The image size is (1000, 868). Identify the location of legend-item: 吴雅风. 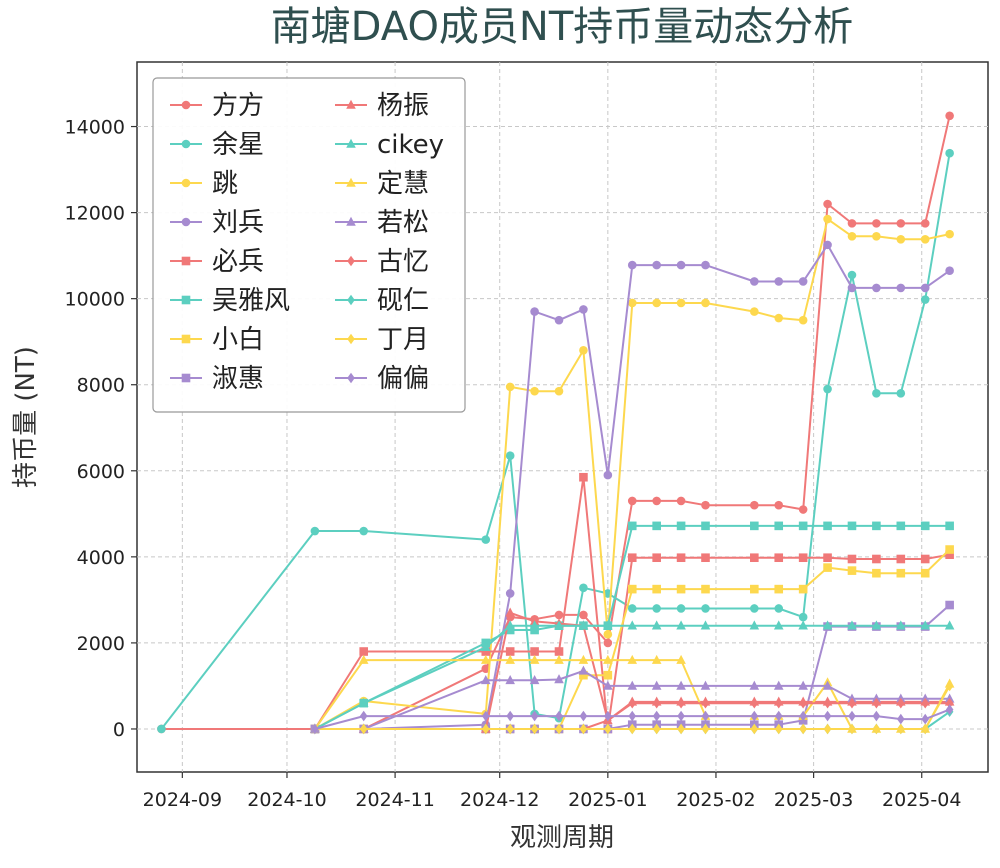
(230, 301).